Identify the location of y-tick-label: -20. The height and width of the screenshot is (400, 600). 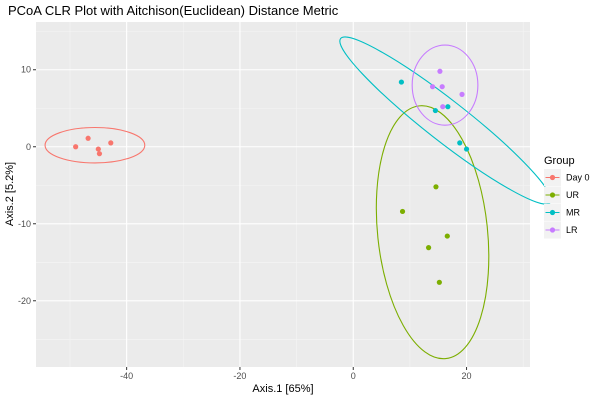
(24, 301).